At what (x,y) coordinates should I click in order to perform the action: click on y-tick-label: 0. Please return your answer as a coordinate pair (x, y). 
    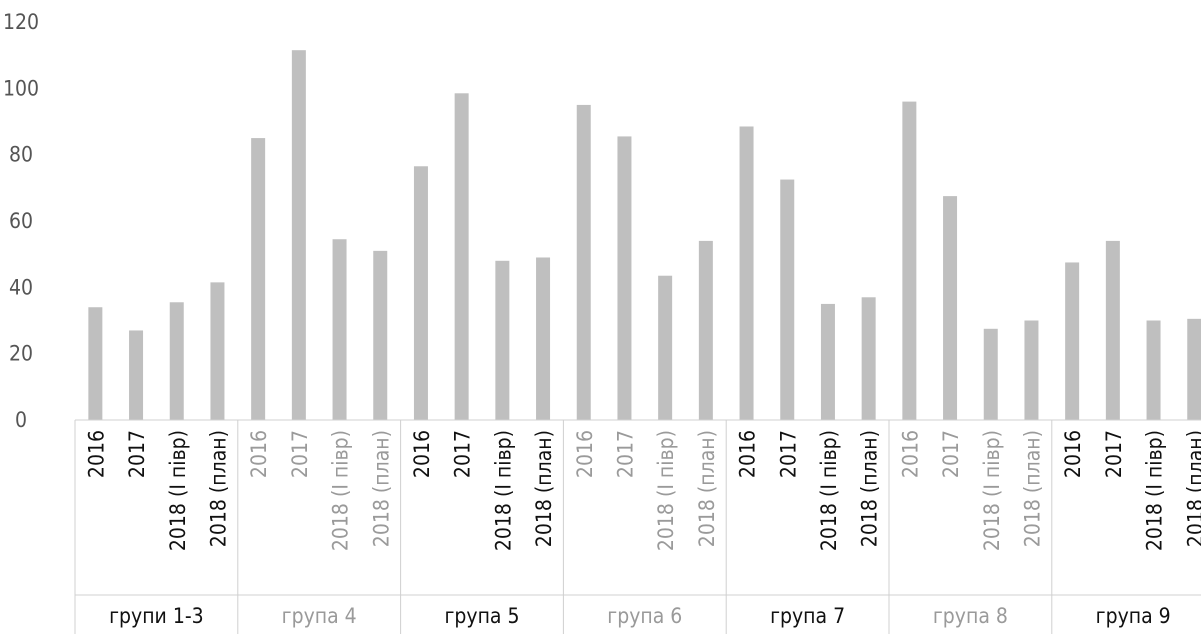
    Looking at the image, I should click on (21, 420).